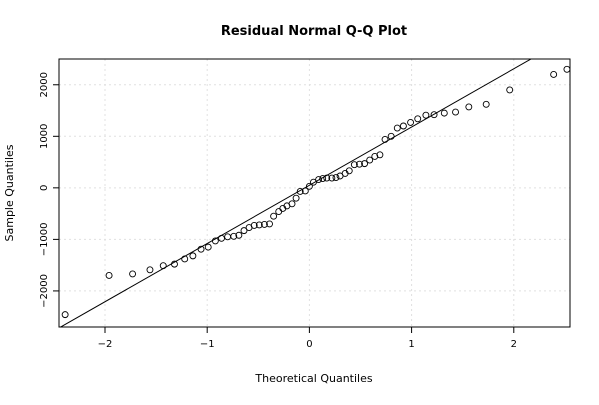 This screenshot has width=599, height=405. I want to click on y-axis-label: Sample Quantiles, so click(9, 192).